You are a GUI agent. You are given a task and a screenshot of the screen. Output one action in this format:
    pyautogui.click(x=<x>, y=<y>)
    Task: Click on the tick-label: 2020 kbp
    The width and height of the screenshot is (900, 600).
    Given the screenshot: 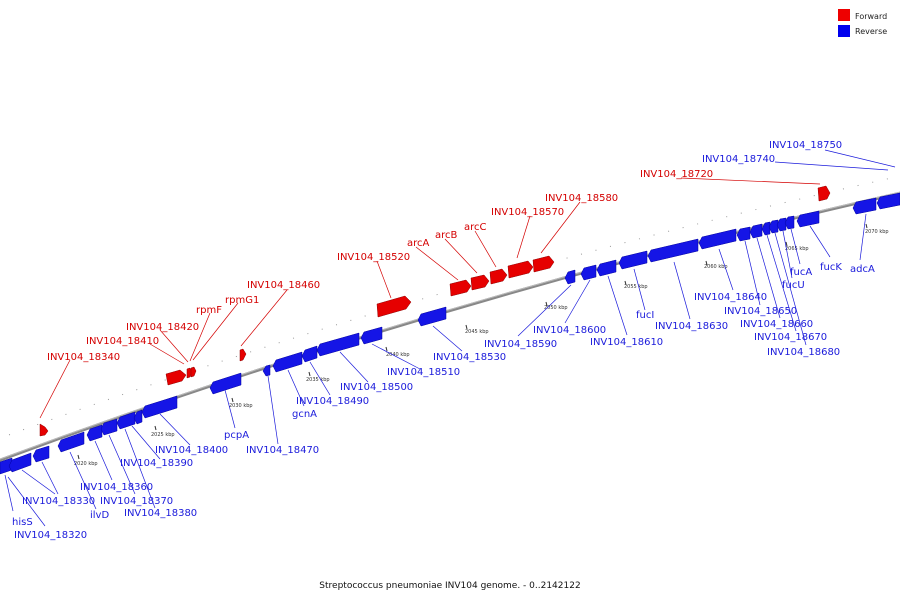 What is the action you would take?
    pyautogui.click(x=86, y=464)
    